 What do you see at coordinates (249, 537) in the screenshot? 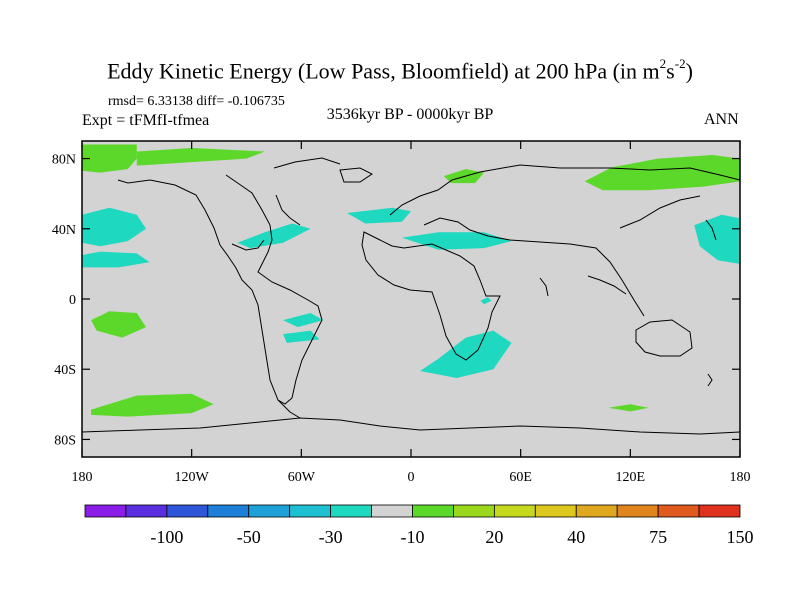
I see `colorbar-label: -50` at bounding box center [249, 537].